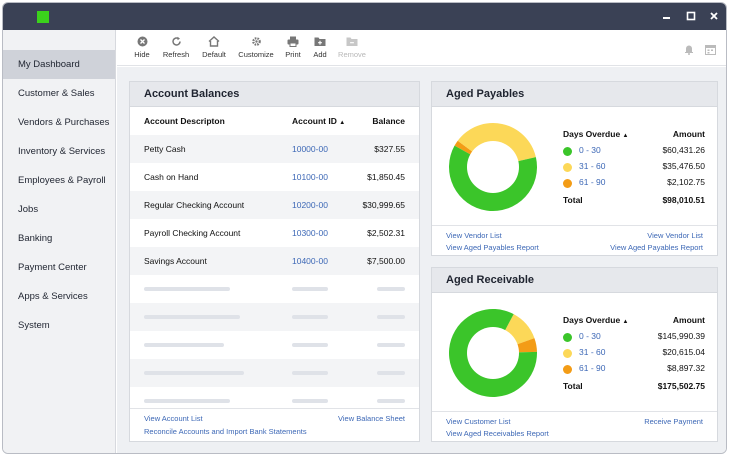  I want to click on legend-row: 31 - 60 $35,476.50, so click(634, 169).